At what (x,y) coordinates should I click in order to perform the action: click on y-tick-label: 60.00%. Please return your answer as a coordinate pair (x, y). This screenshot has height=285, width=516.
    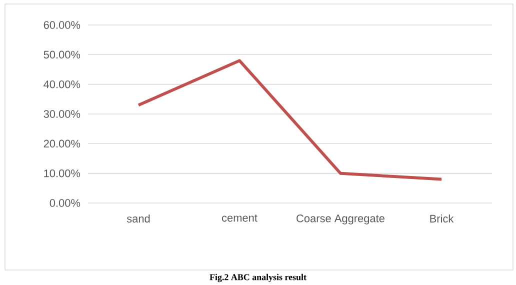
    Looking at the image, I should click on (62, 24).